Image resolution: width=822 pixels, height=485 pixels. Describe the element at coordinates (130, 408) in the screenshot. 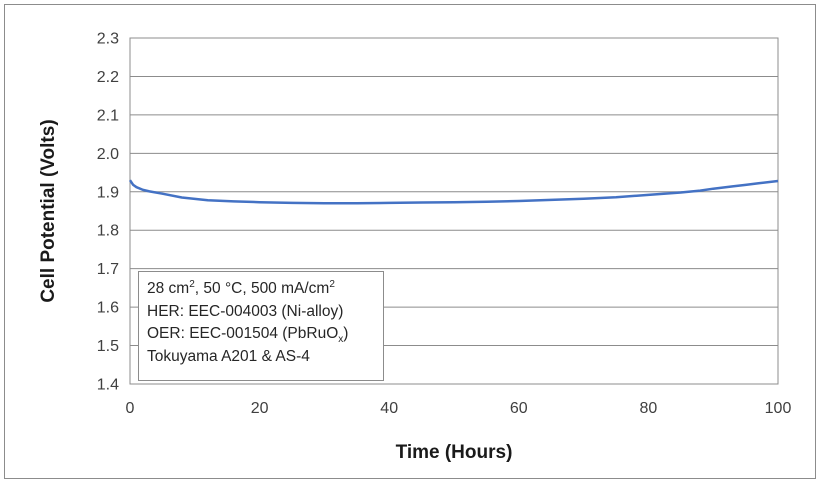

I see `x-tick-label: 0` at that location.